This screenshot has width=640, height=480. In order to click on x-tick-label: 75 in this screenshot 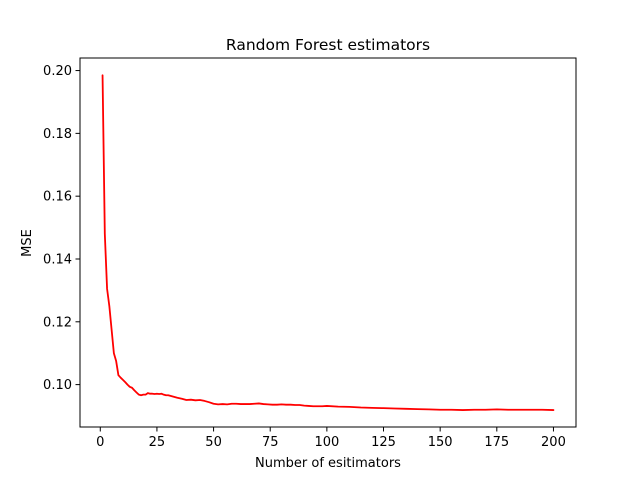, I will do `click(270, 442)`.